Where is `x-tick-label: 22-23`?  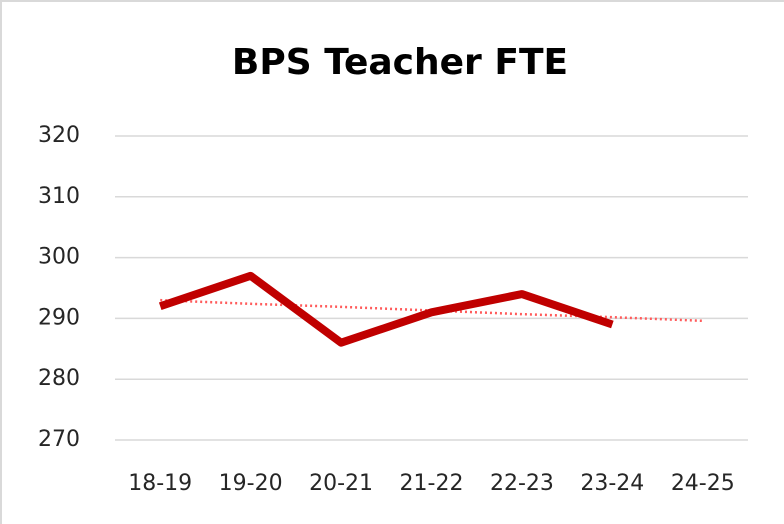 x-tick-label: 22-23 is located at coordinates (522, 483).